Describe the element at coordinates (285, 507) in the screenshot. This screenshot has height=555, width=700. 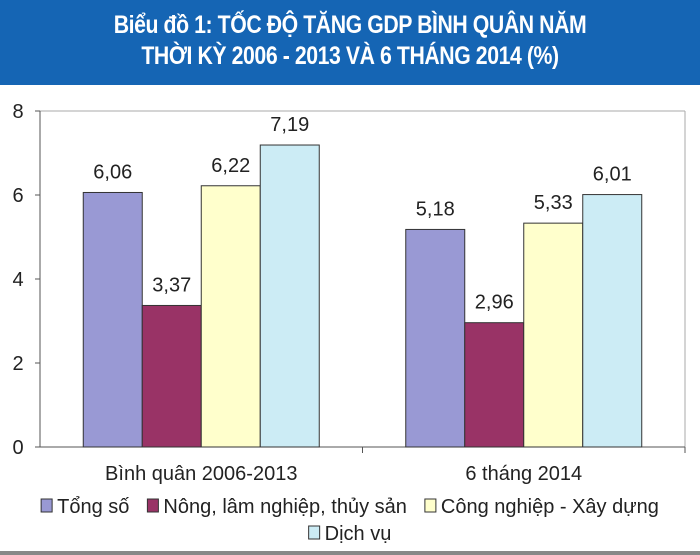
I see `legend-label: Nông, lâm nghiệp, thủy sản` at that location.